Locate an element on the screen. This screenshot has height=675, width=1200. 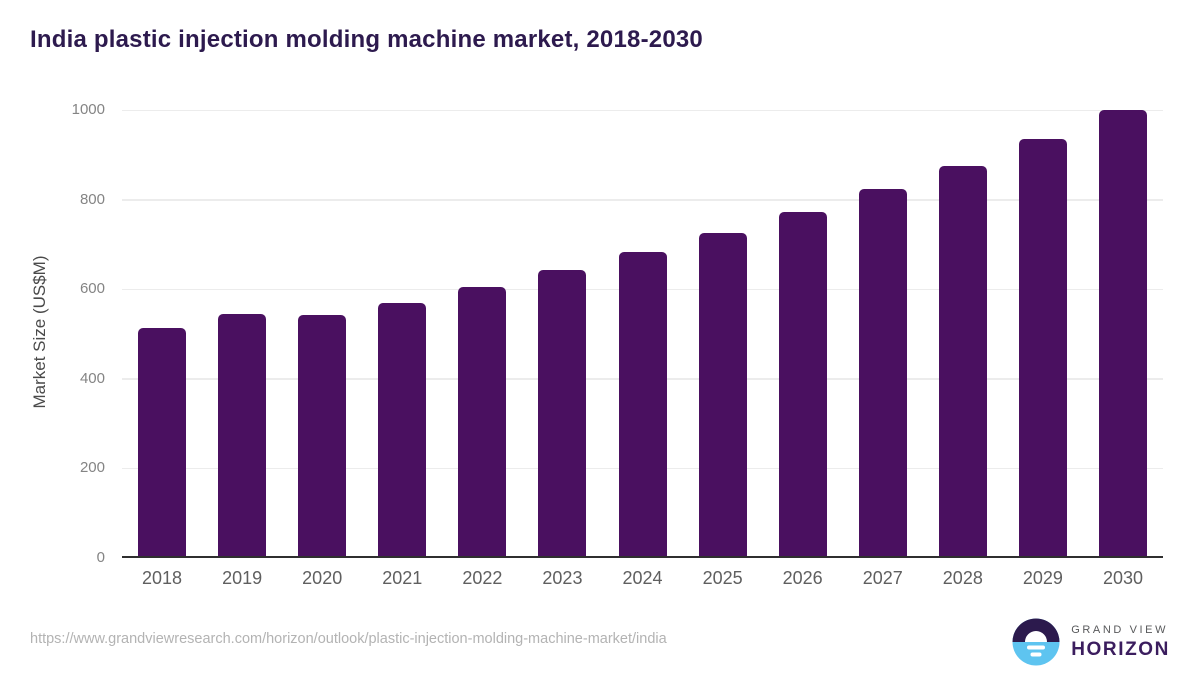
bar-slot-2021 is located at coordinates (402, 334).